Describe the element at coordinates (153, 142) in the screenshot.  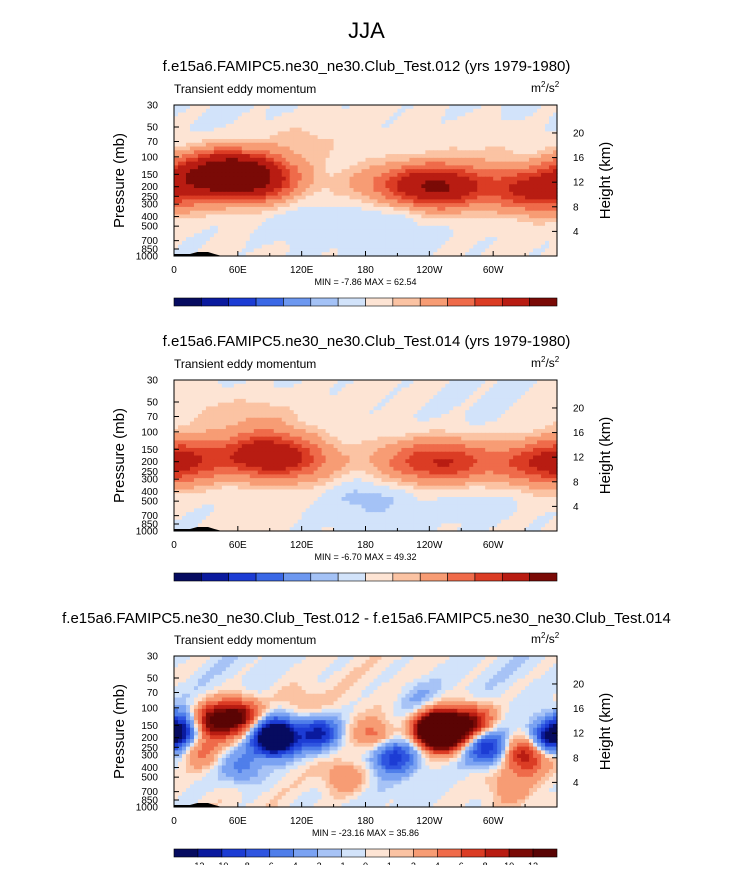
I see `y-tick-label: 70` at that location.